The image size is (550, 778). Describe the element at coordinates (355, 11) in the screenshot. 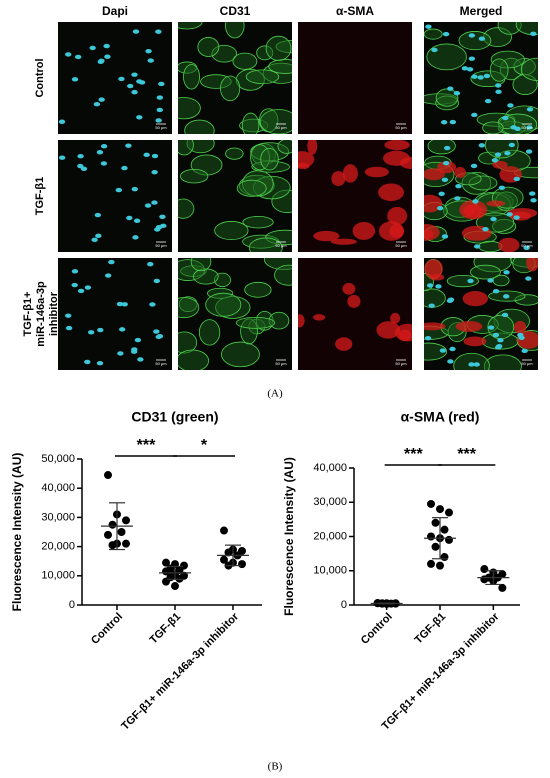

I see `column-header: α-SMA` at that location.